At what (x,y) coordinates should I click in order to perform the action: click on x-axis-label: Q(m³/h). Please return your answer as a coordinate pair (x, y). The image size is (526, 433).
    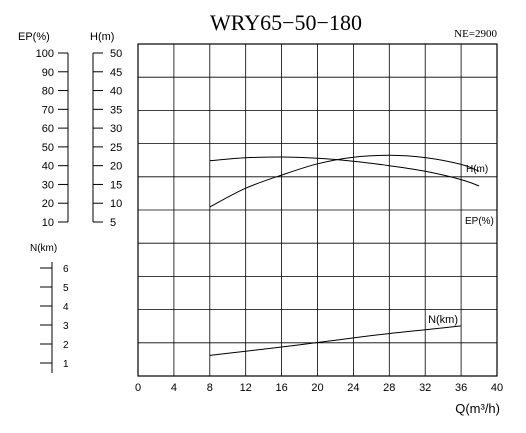
    Looking at the image, I should click on (477, 408).